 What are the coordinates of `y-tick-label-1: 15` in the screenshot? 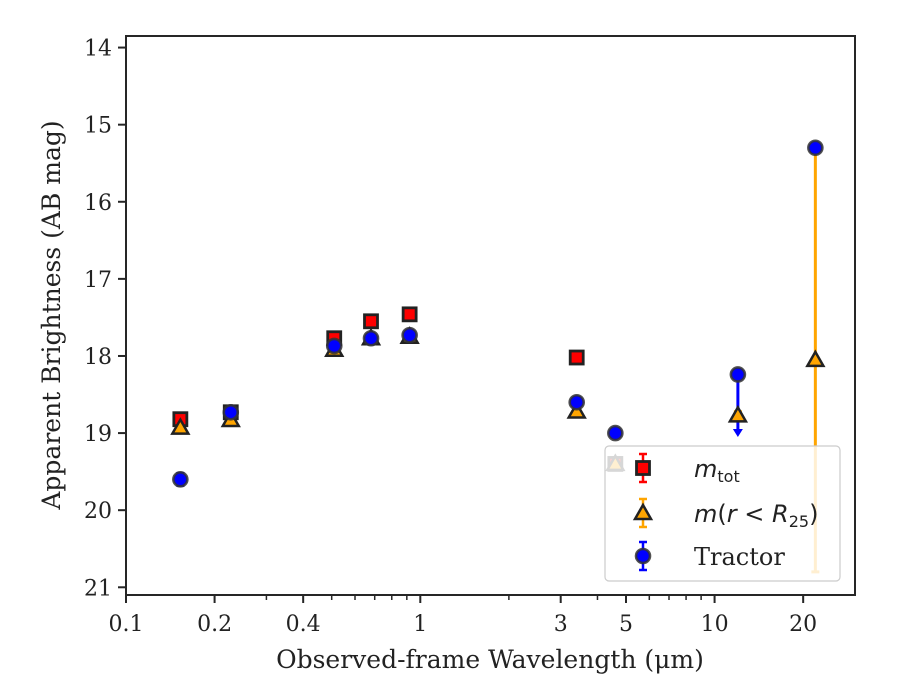 It's located at (98, 126).